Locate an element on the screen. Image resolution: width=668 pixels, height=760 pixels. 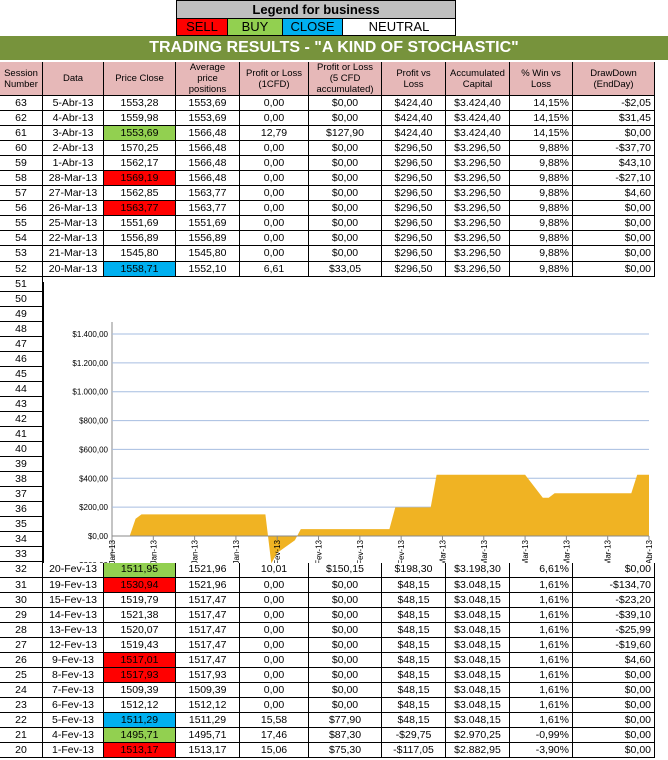
session-number: 36 is located at coordinates (21, 510).